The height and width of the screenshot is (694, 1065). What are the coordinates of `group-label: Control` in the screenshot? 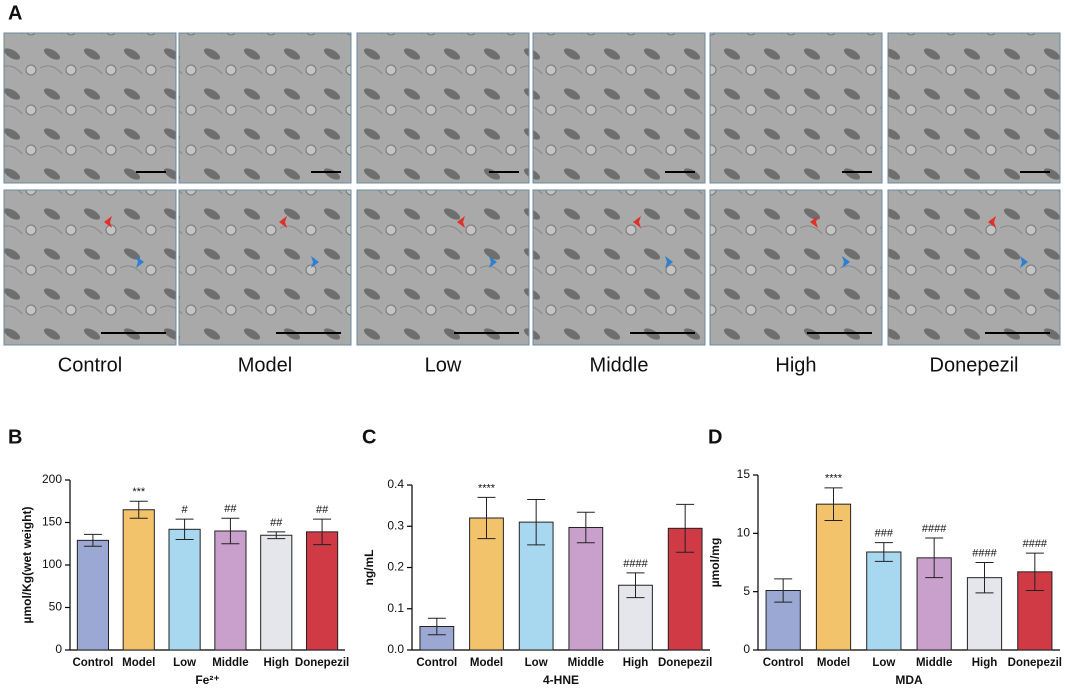 It's located at (90, 365).